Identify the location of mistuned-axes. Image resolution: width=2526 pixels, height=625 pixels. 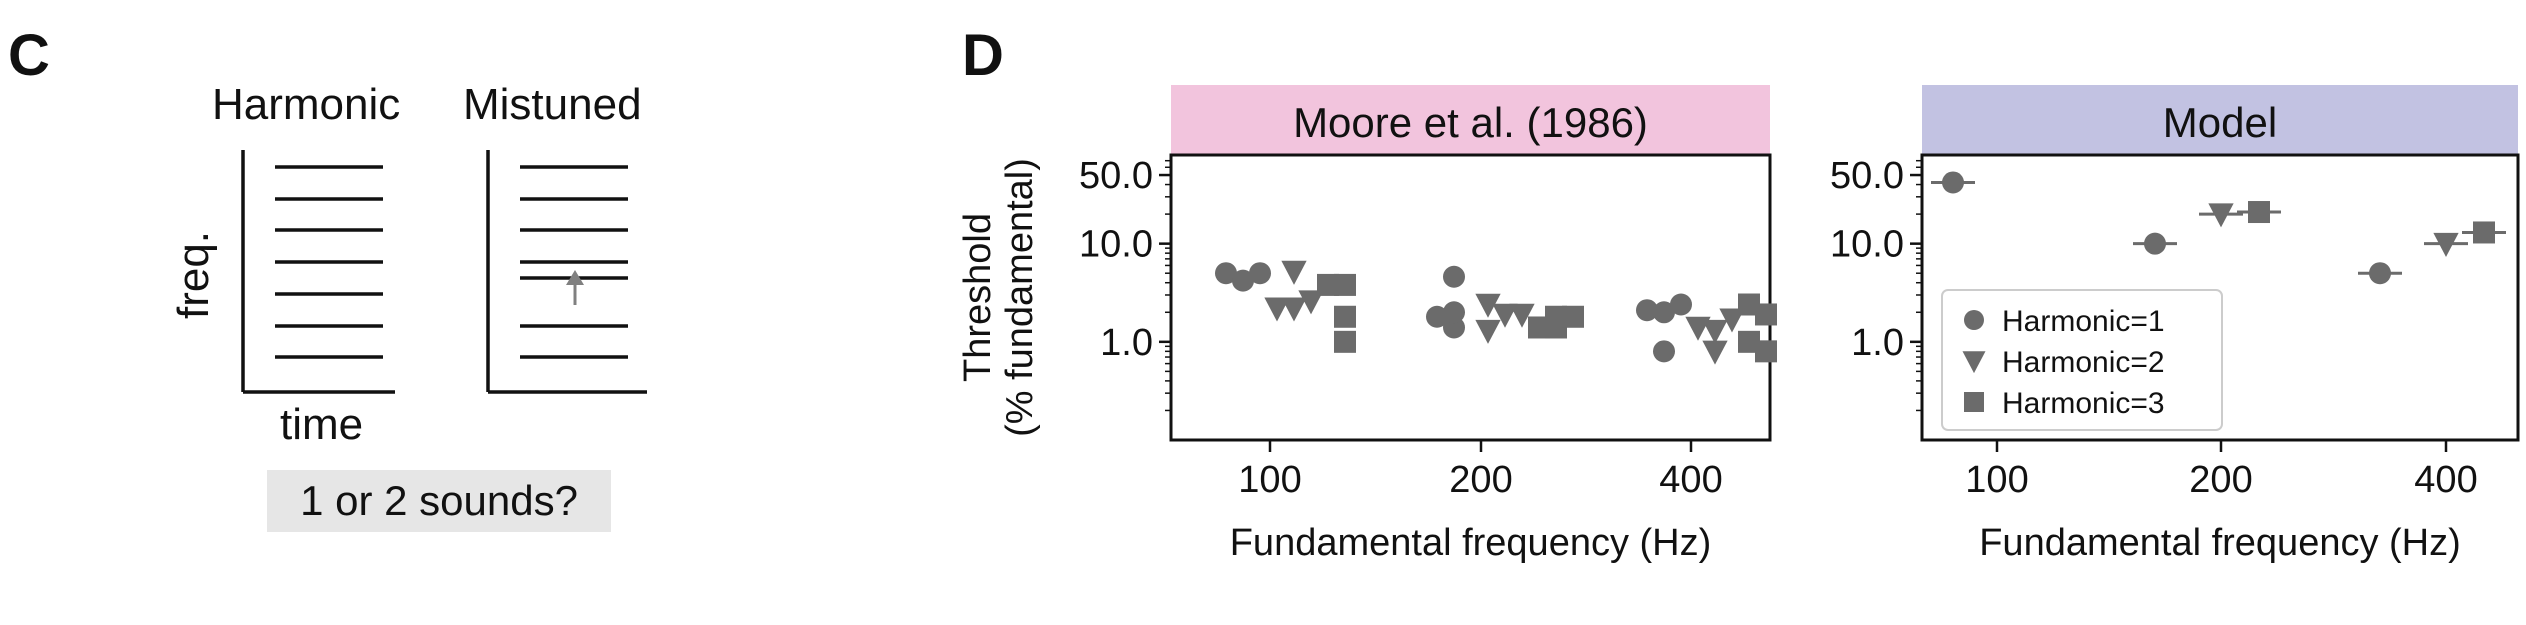
(566, 272).